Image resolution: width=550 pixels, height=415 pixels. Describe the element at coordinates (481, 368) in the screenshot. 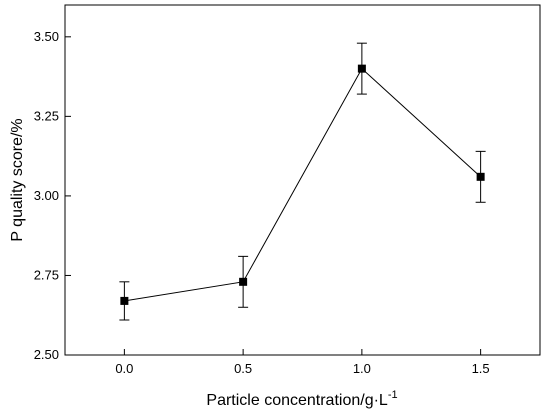

I see `x-tick-label: 1.5` at that location.